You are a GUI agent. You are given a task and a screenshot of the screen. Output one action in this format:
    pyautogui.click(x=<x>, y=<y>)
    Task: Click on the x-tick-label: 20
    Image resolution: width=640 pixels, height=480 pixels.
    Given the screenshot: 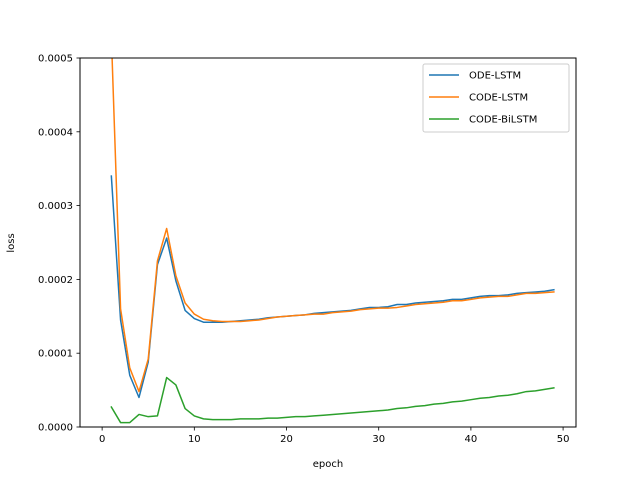 What is the action you would take?
    pyautogui.click(x=286, y=439)
    